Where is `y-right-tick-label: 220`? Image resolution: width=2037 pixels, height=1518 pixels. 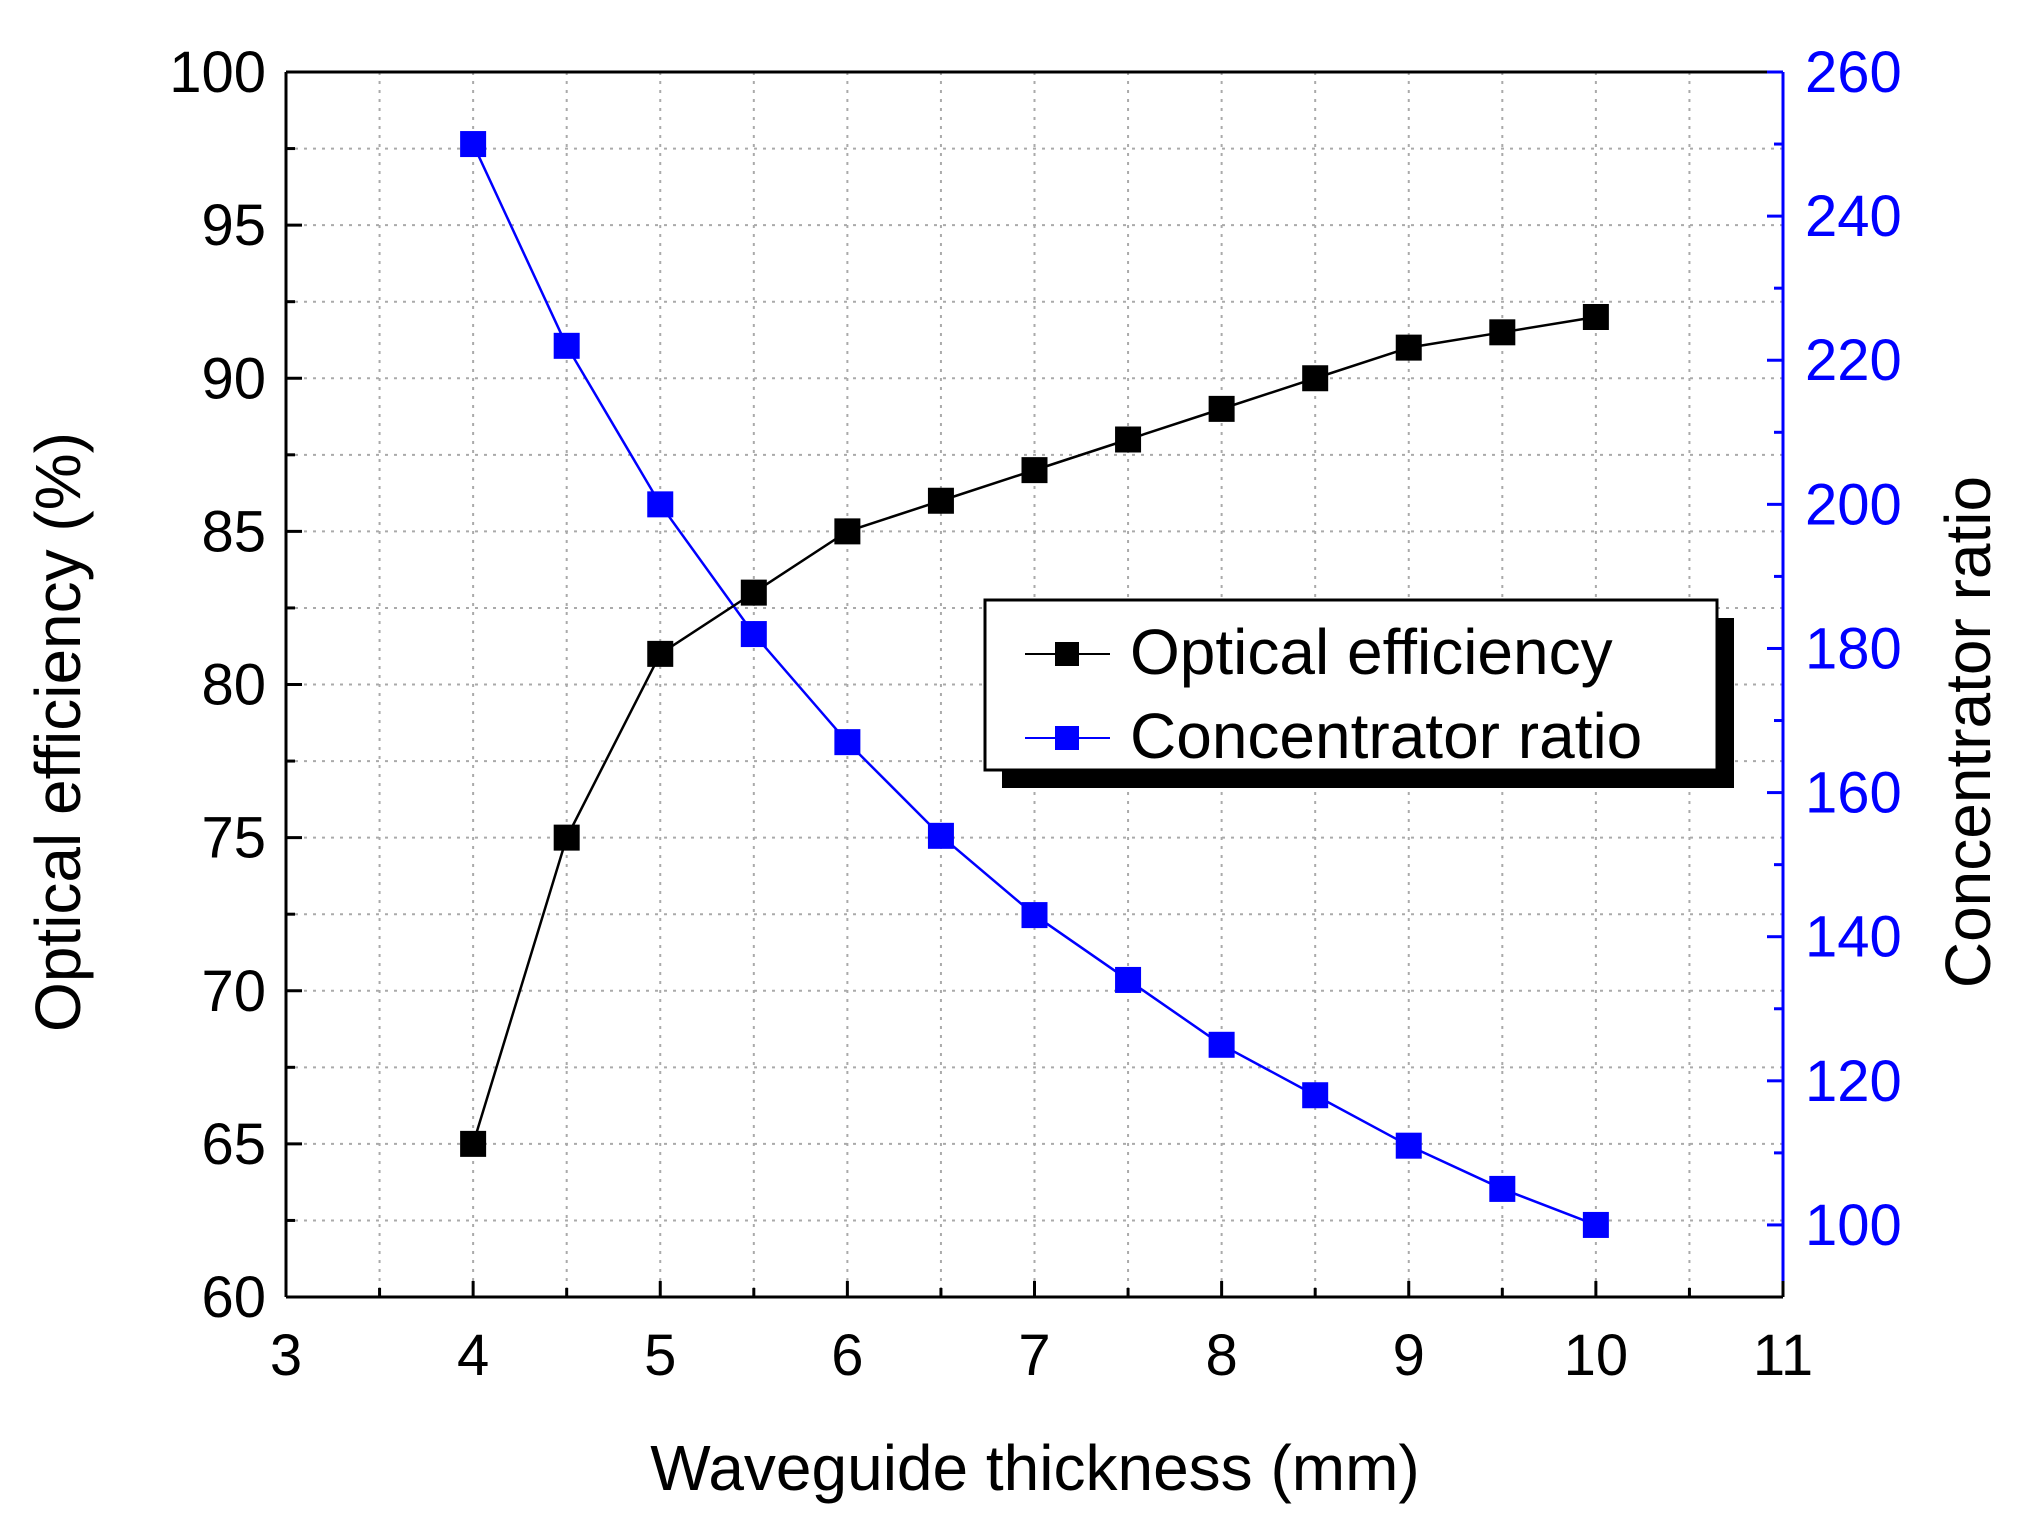
y-right-tick-label: 220 is located at coordinates (1853, 360).